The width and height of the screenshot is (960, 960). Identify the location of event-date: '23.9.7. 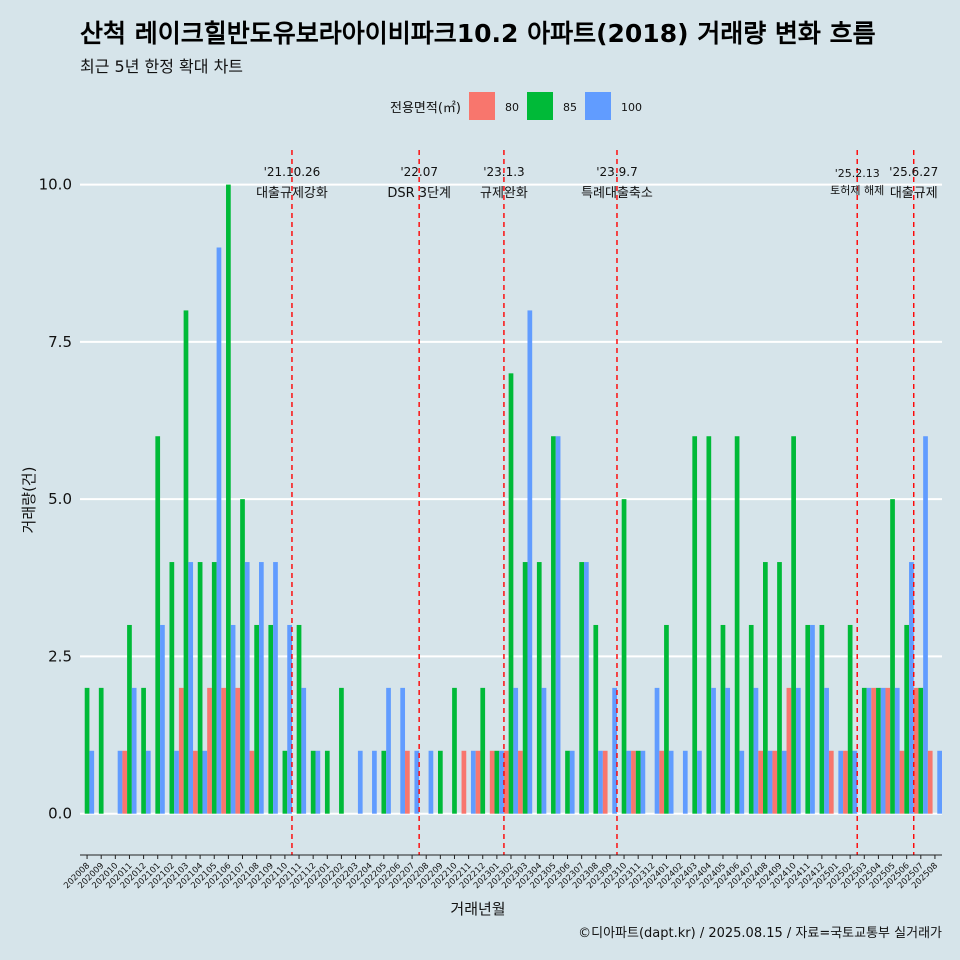
(616, 172).